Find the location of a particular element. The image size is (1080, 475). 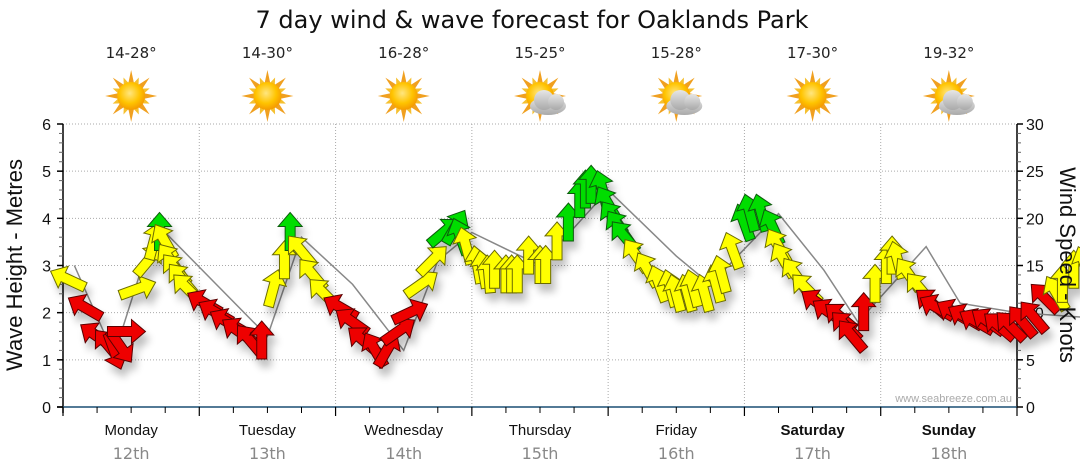

day-label: Monday is located at coordinates (131, 430).